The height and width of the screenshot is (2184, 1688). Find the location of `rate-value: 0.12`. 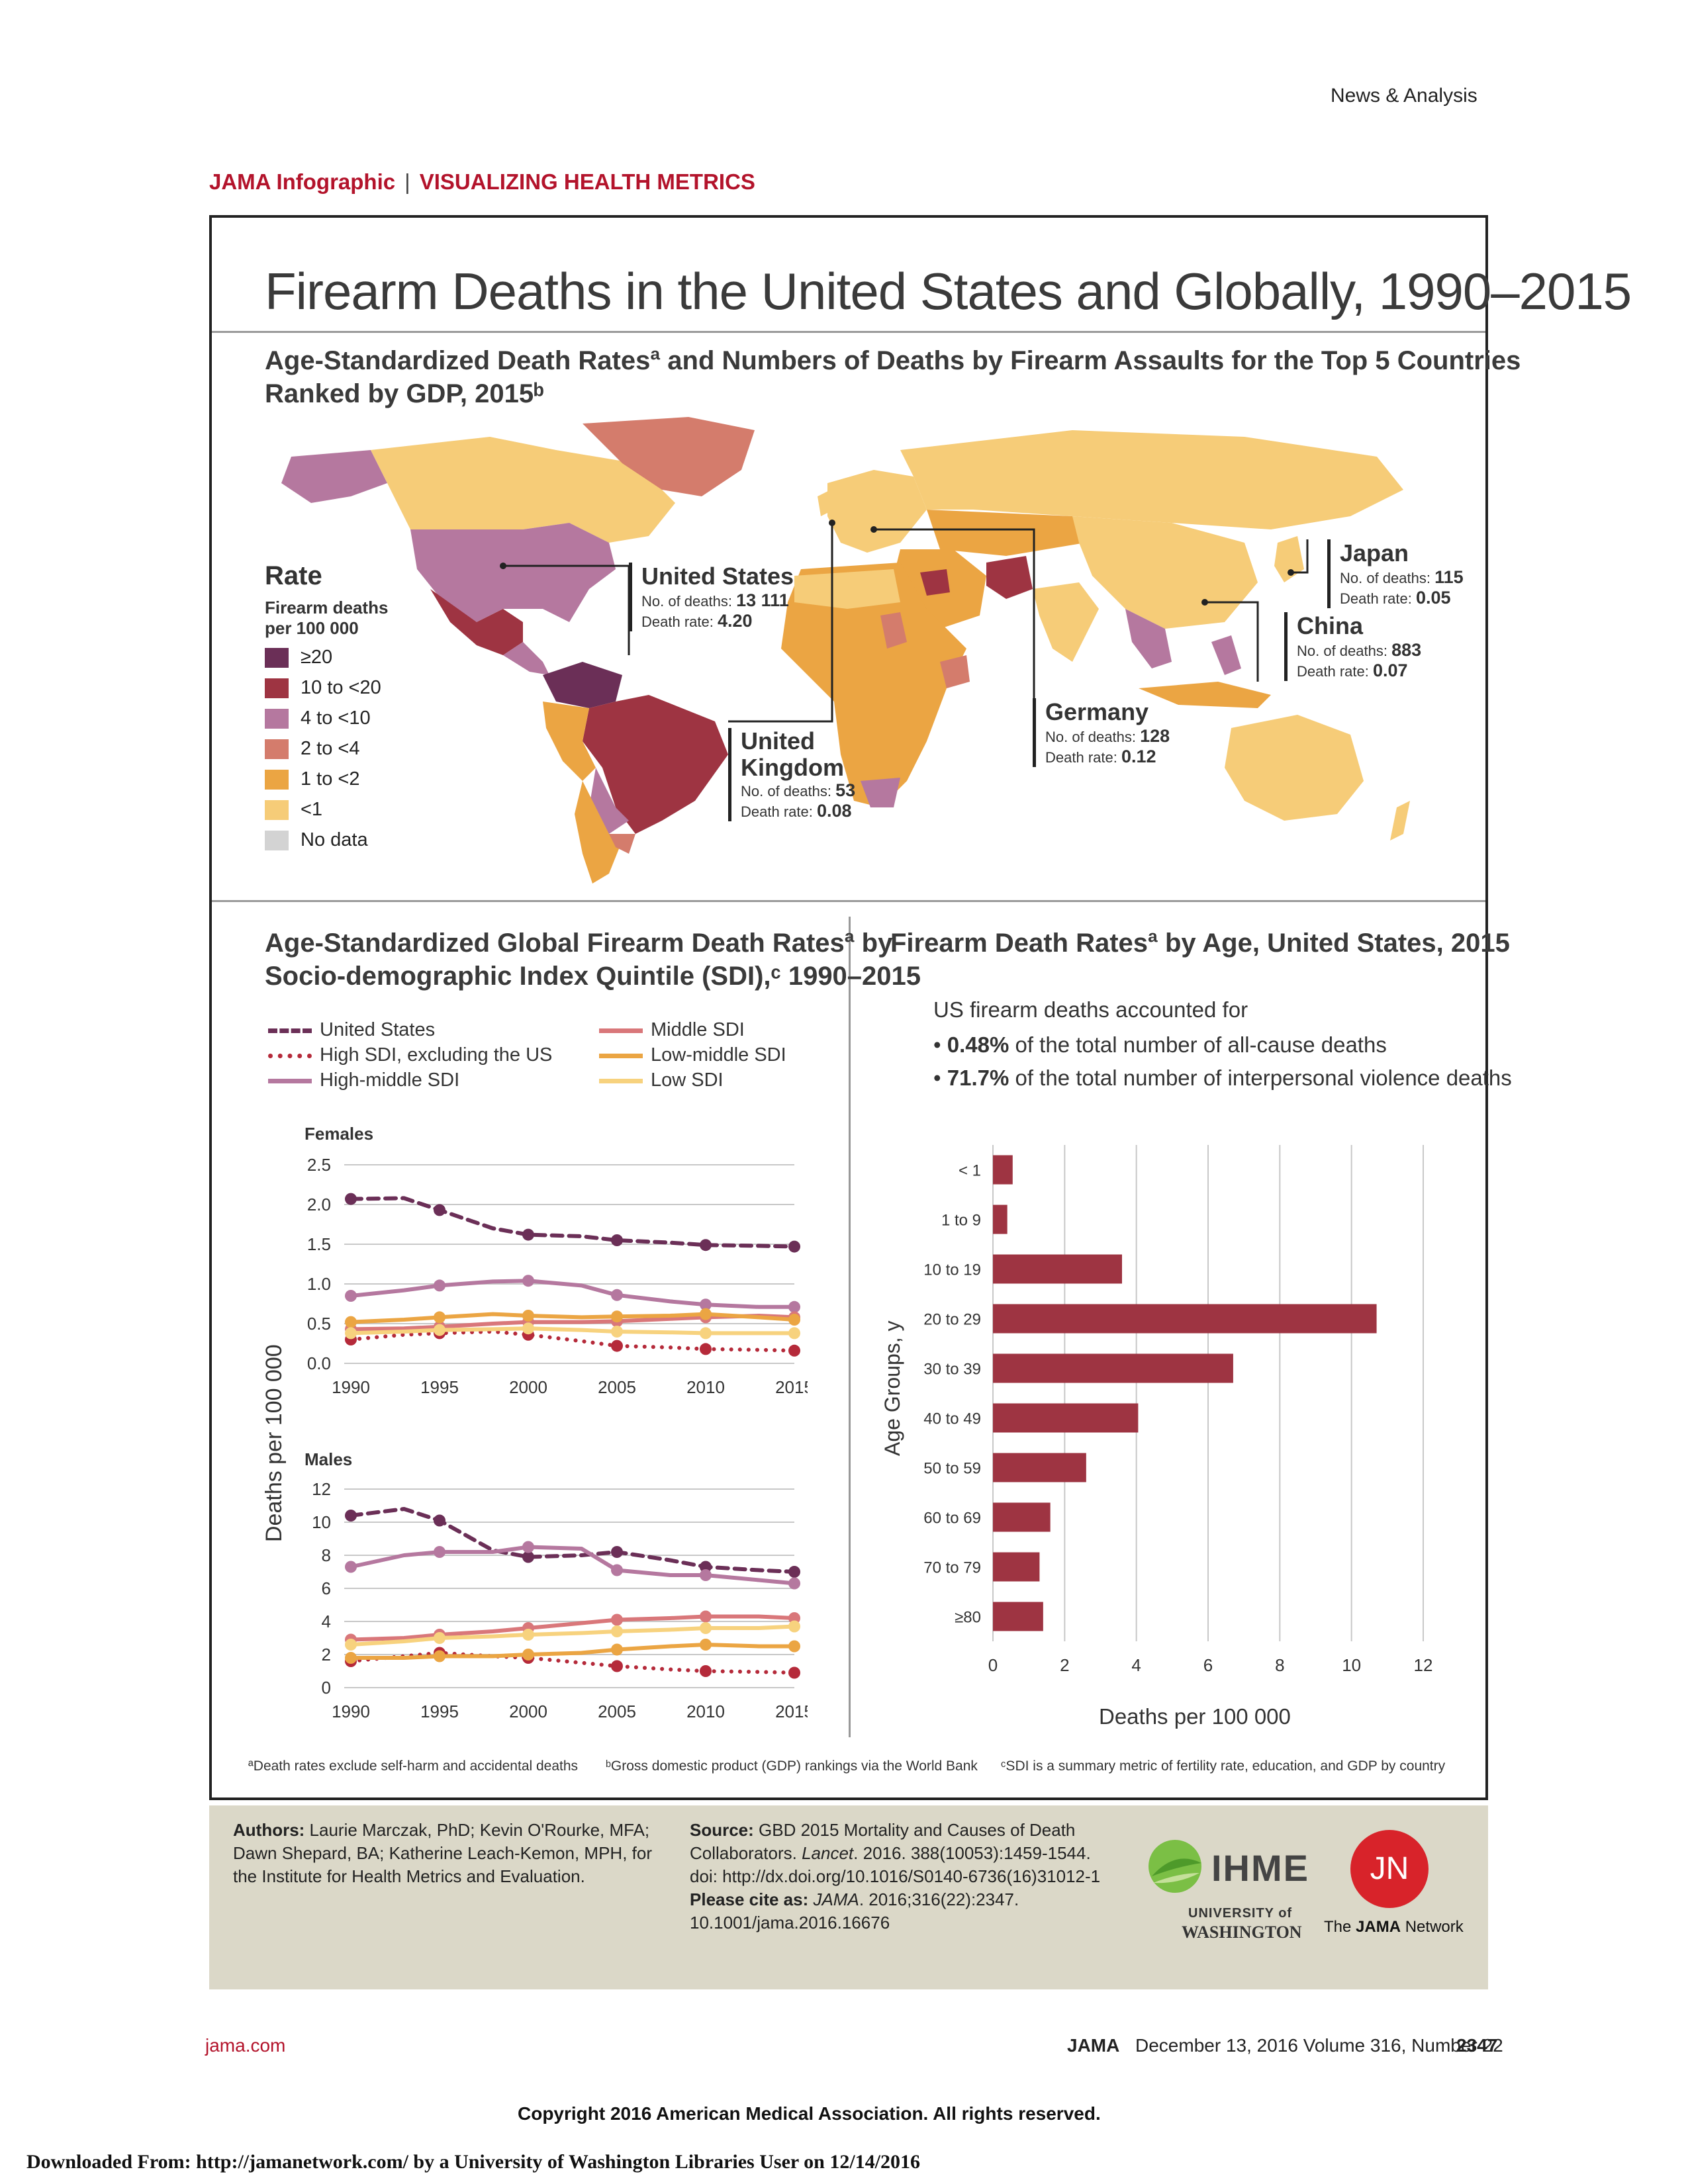

rate-value: 0.12 is located at coordinates (1138, 756).